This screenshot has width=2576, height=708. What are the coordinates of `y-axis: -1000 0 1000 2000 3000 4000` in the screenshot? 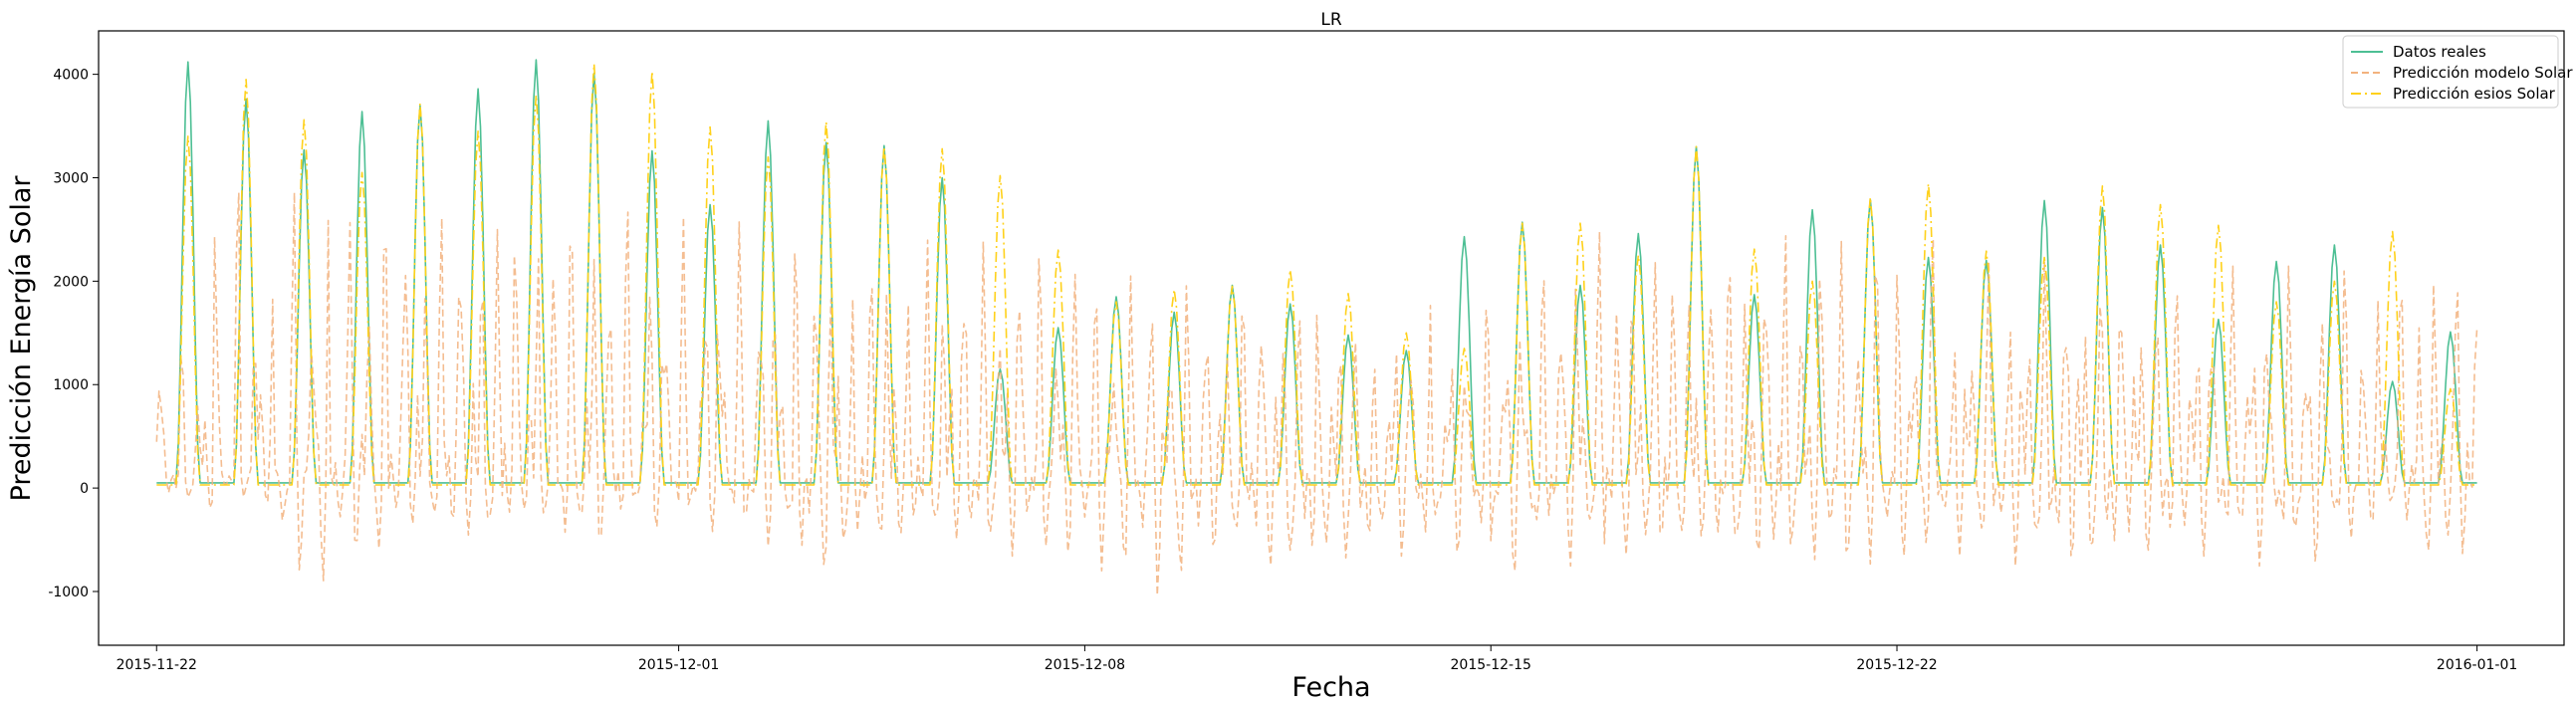 It's located at (73, 334).